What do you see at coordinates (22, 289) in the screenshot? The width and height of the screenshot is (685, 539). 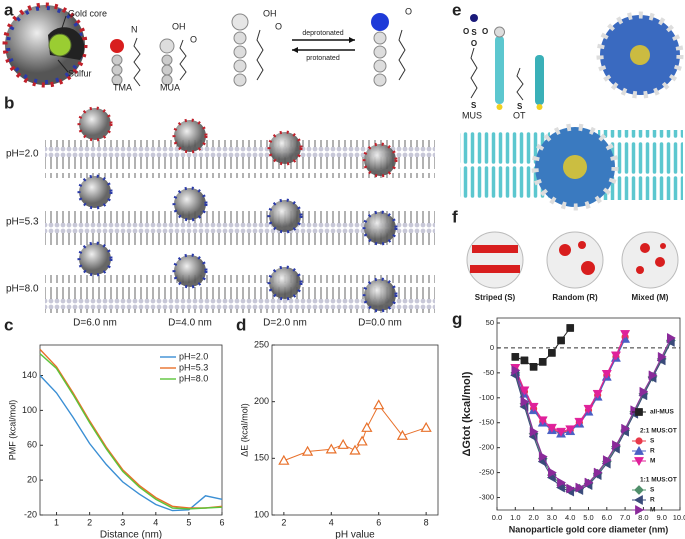 I see `row-label: pH=8.0` at bounding box center [22, 289].